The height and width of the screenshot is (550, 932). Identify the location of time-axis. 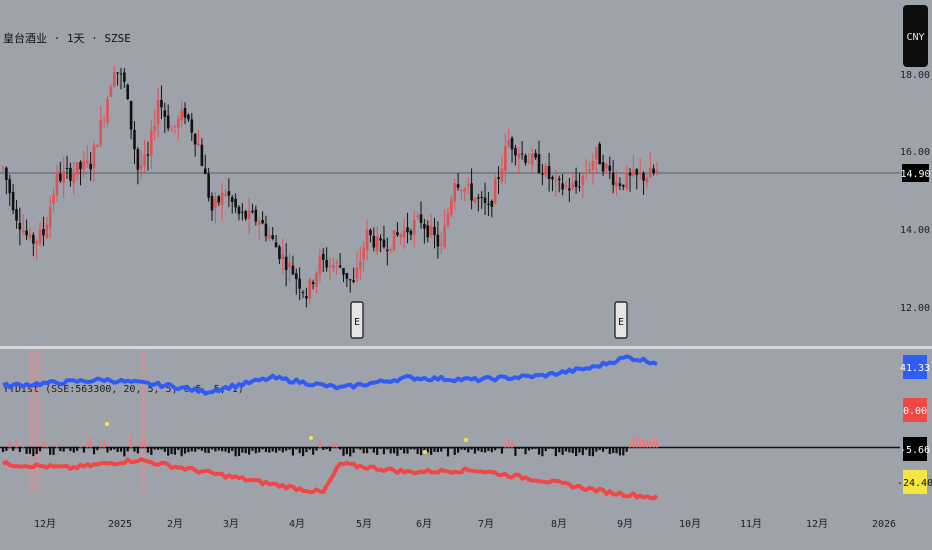
(466, 529).